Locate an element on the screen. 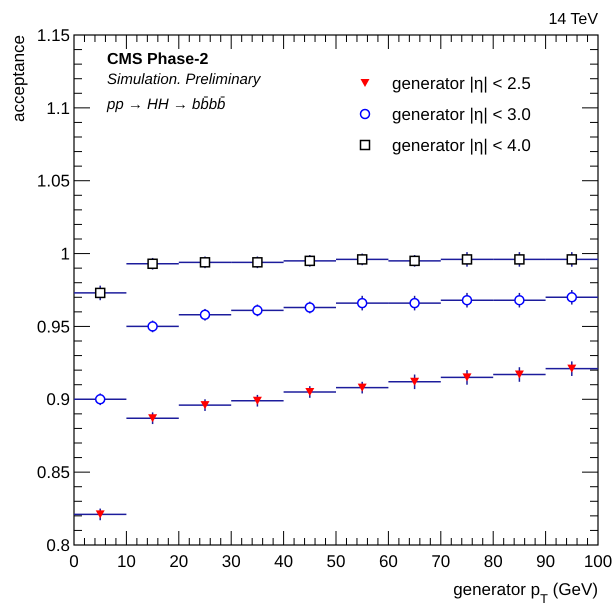  legend-label: generator |η| < 4.0 is located at coordinates (461, 145).